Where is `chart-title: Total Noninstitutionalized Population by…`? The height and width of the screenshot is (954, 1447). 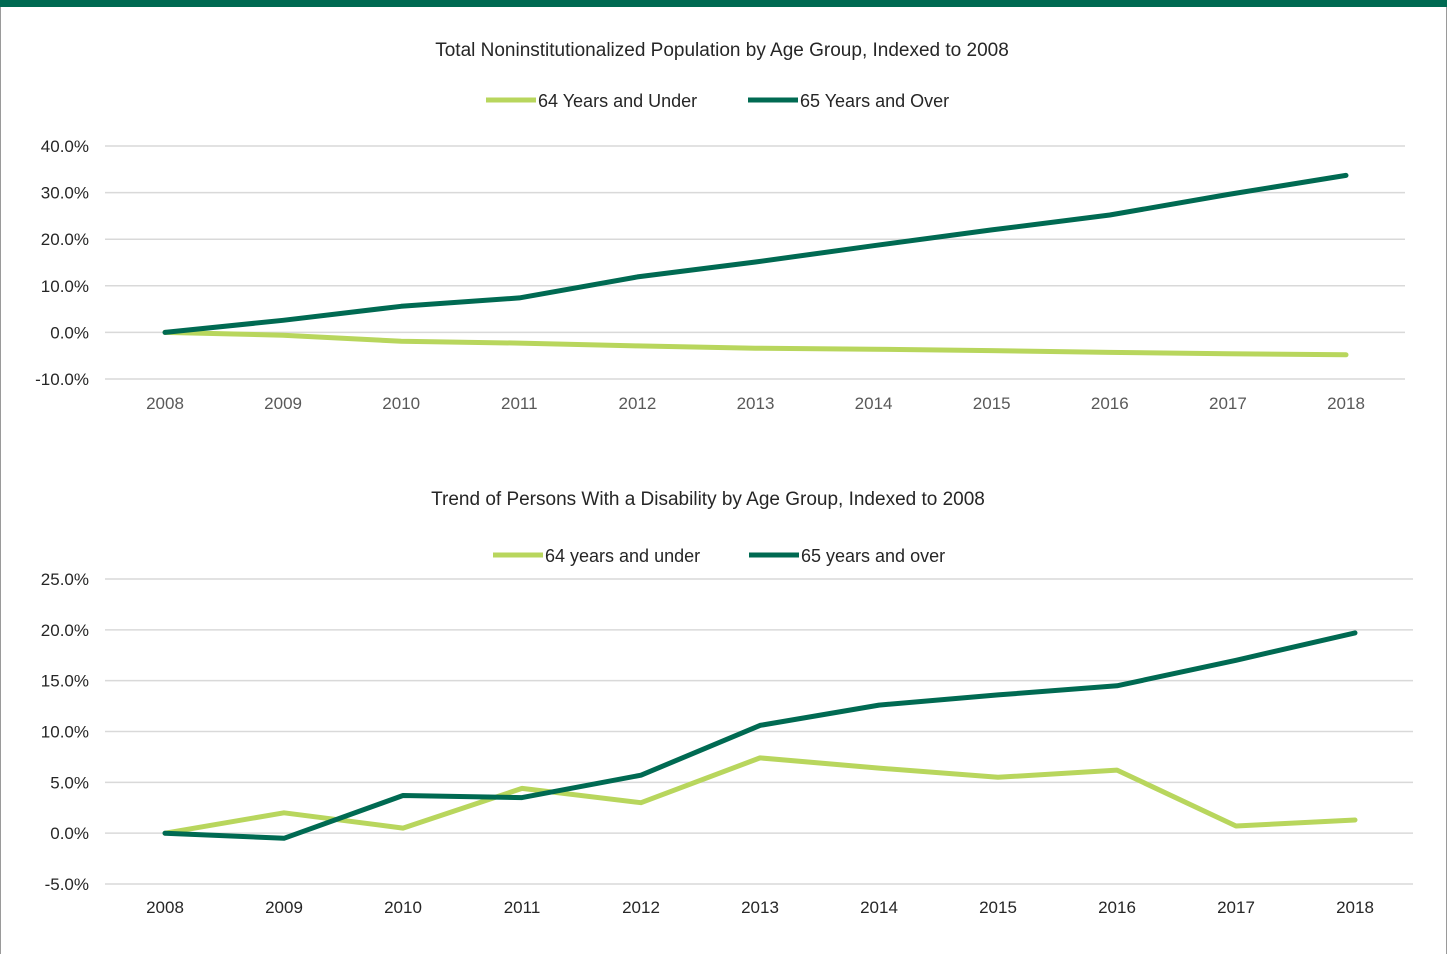
chart-title: Total Noninstitutionalized Population by… is located at coordinates (722, 50).